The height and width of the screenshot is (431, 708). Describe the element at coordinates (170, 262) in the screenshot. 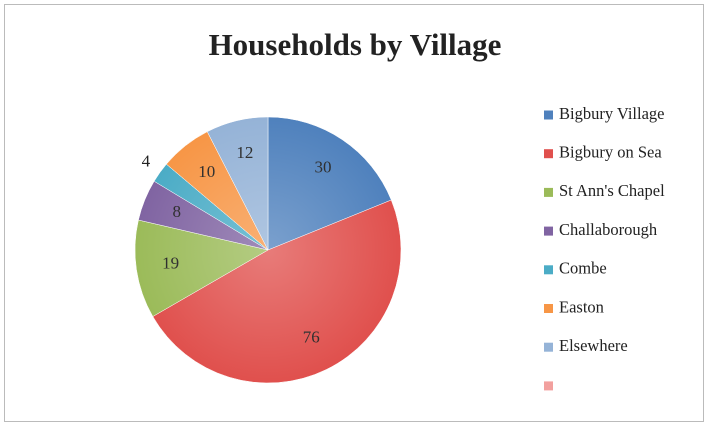

I see `data-label: 19` at that location.